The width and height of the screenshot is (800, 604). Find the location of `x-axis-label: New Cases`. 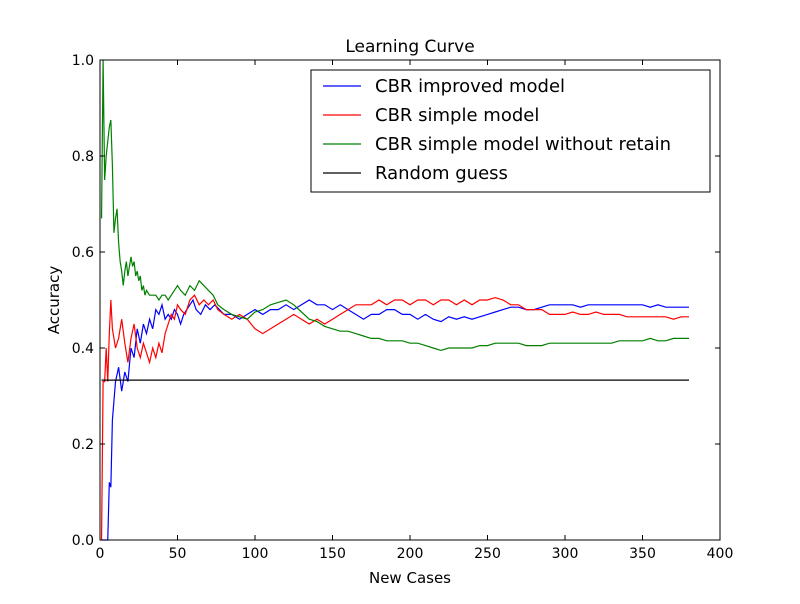

x-axis-label: New Cases is located at coordinates (410, 578).